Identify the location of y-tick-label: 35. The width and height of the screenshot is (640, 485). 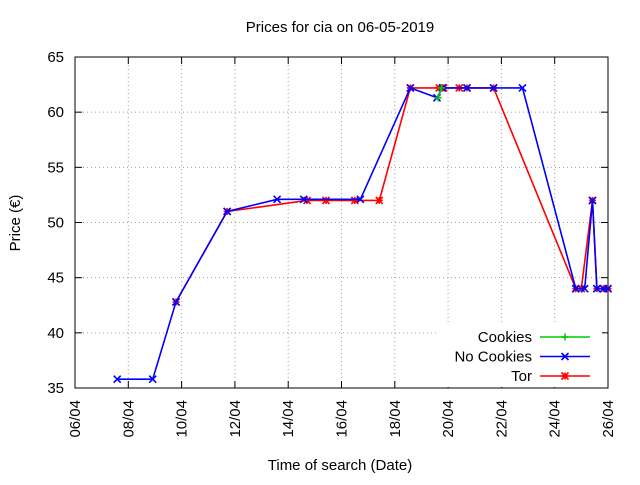
(55, 388).